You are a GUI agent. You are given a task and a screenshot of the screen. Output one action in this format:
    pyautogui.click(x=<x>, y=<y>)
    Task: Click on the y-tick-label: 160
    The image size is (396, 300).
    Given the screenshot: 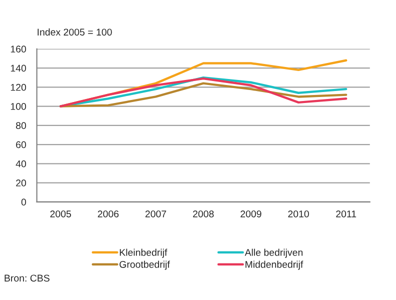 What is the action you would take?
    pyautogui.click(x=18, y=49)
    